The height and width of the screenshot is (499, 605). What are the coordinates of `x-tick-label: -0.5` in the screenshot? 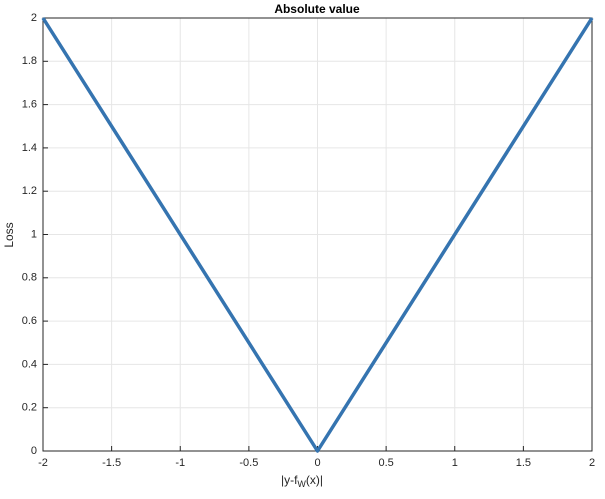 It's located at (248, 463).